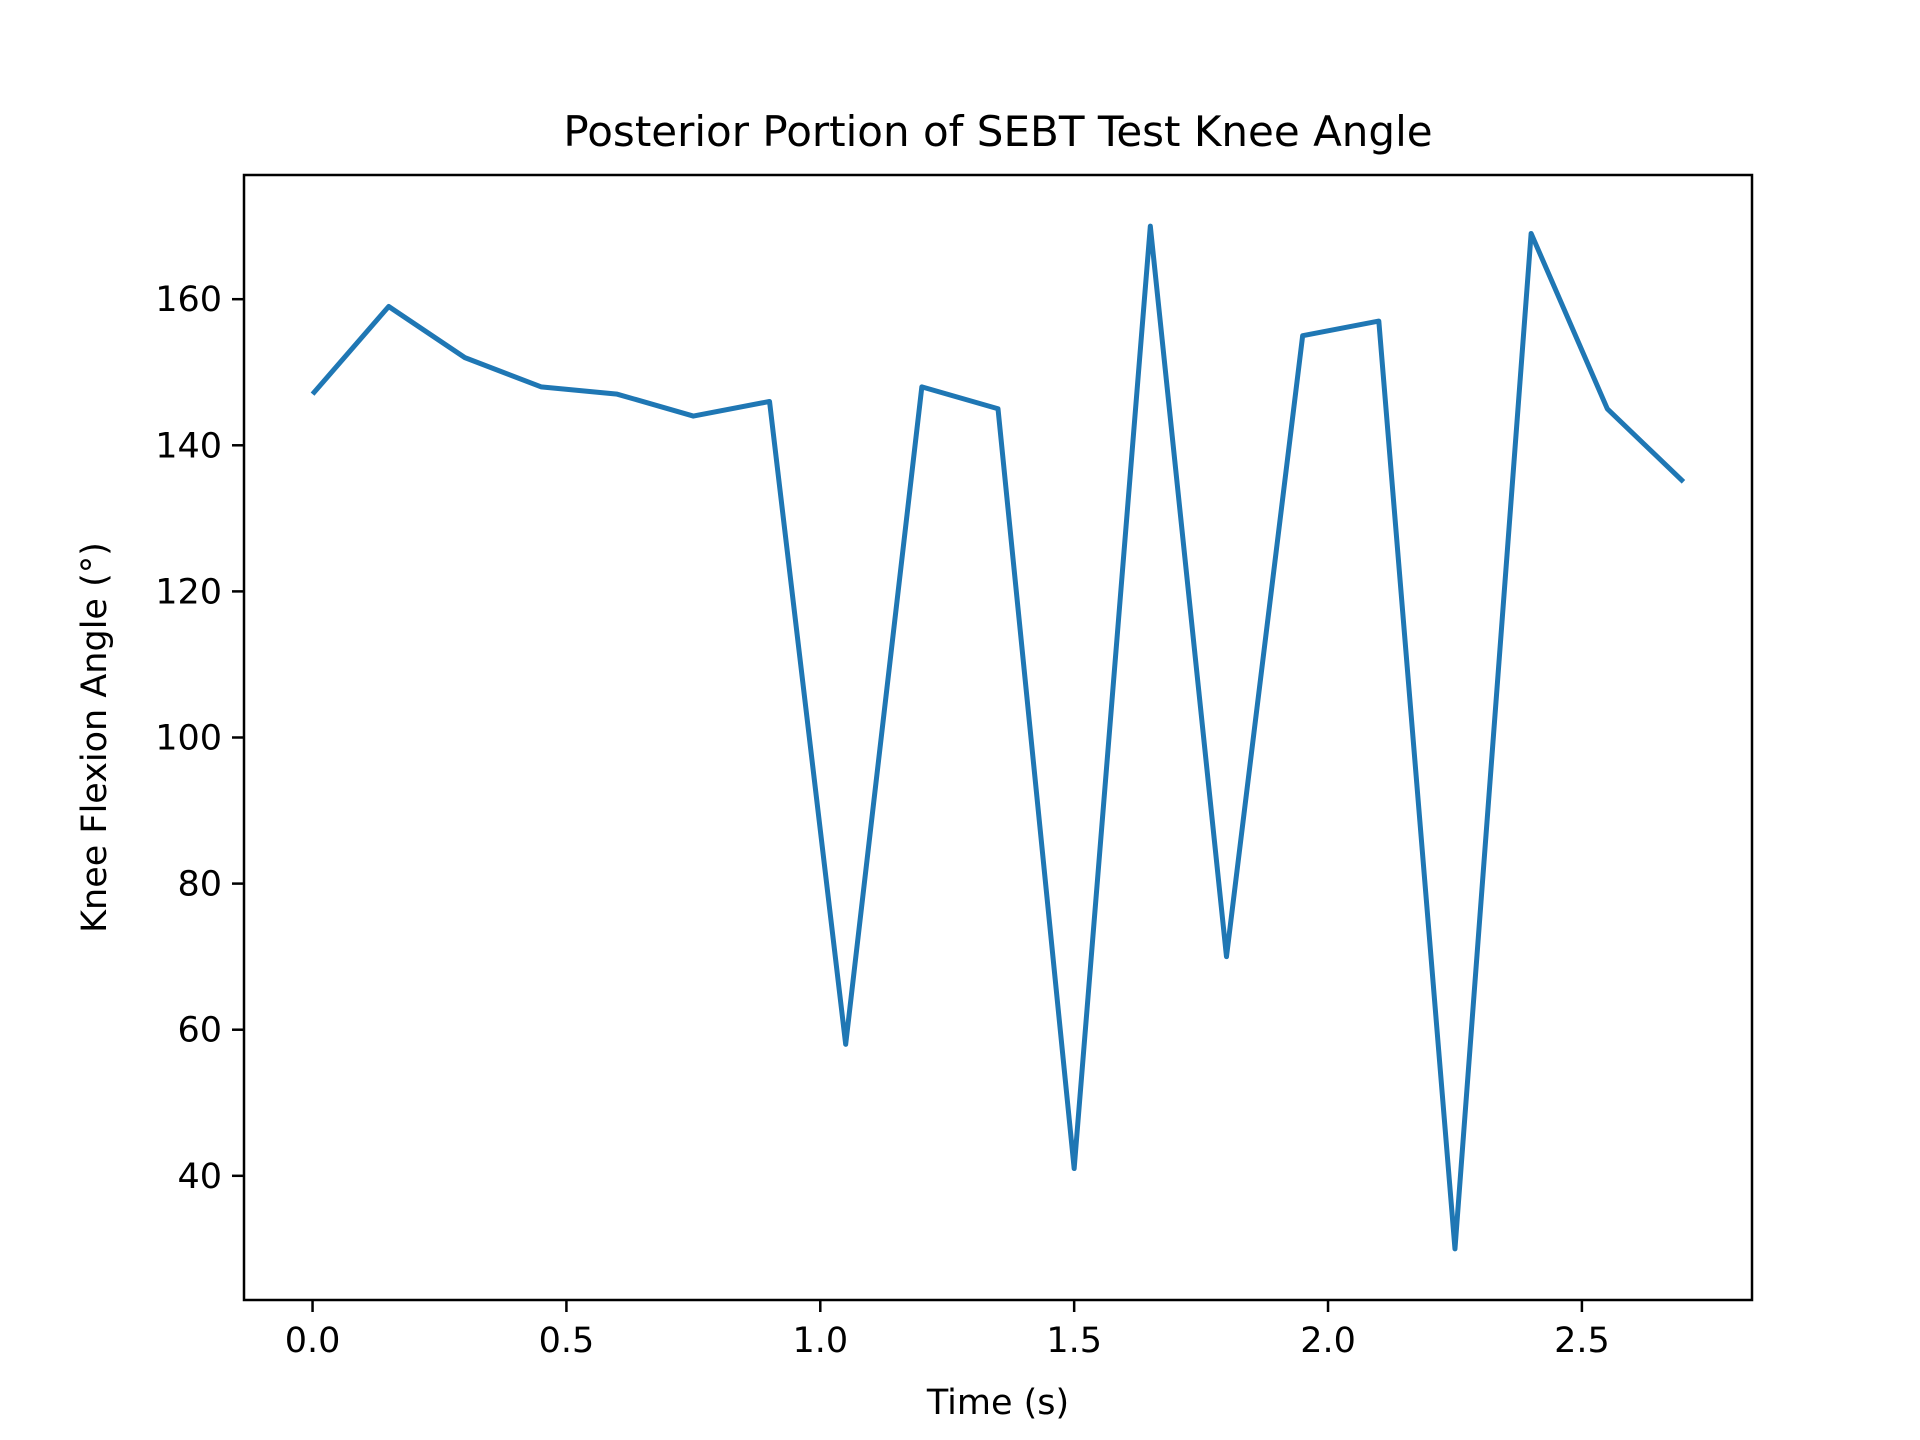 The image size is (1920, 1440). What do you see at coordinates (188, 446) in the screenshot?
I see `y-tick-label: 140` at bounding box center [188, 446].